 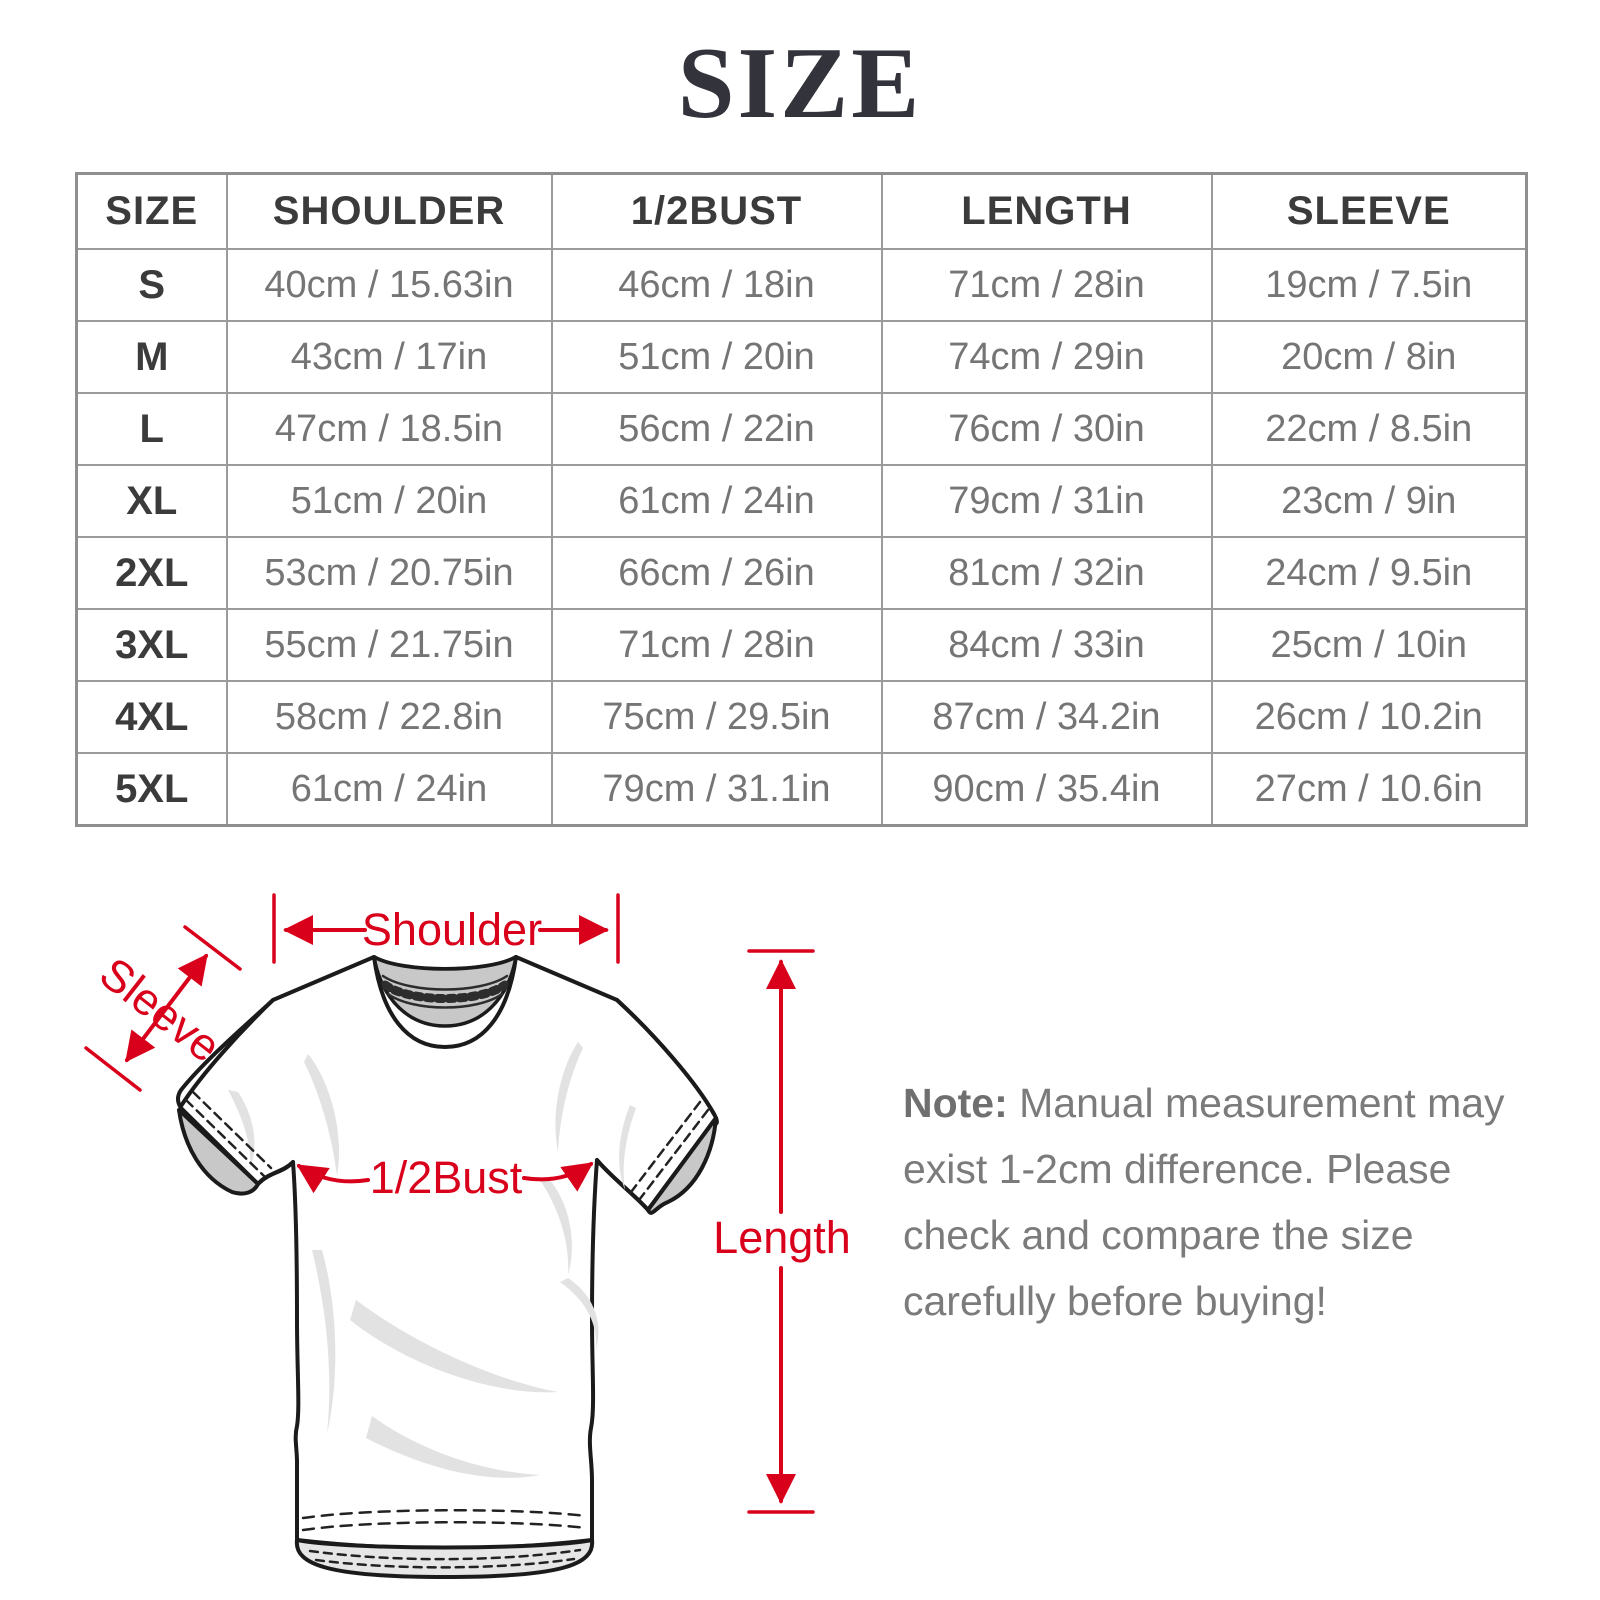 I want to click on sleeve-label: Sleeve, so click(x=160, y=1009).